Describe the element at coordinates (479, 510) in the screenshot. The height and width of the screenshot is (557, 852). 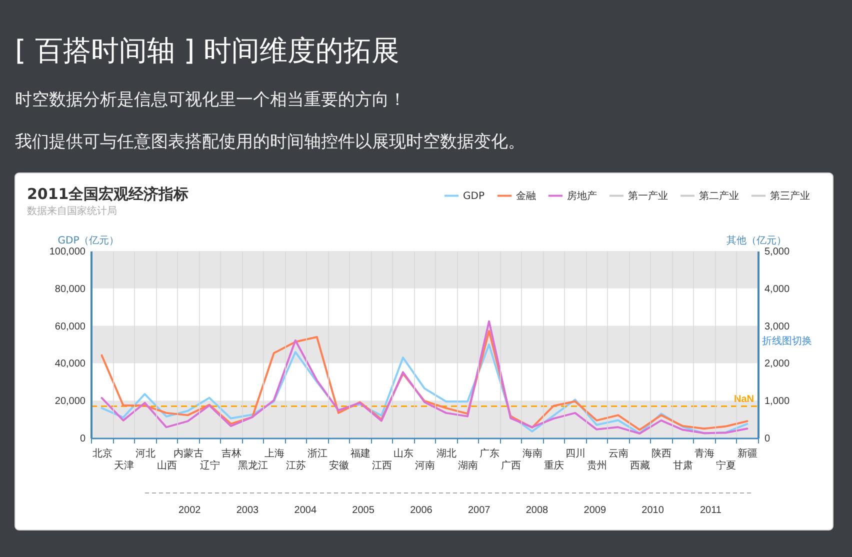
I see `text: 2007` at that location.